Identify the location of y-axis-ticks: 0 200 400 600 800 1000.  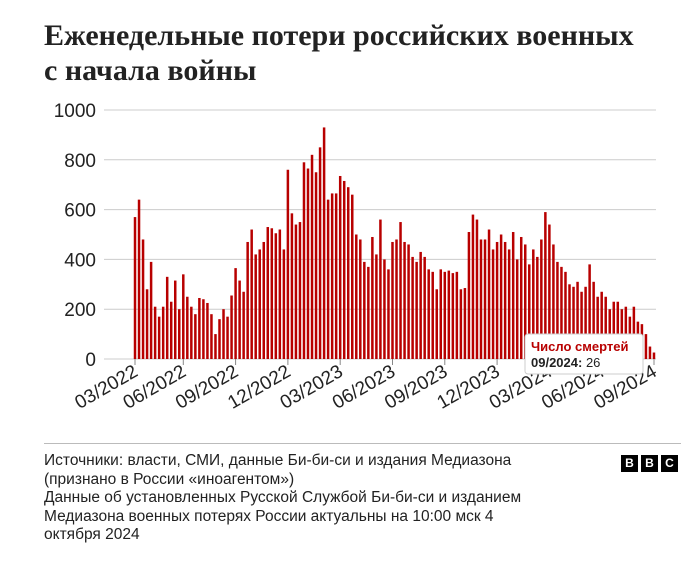
(75, 236).